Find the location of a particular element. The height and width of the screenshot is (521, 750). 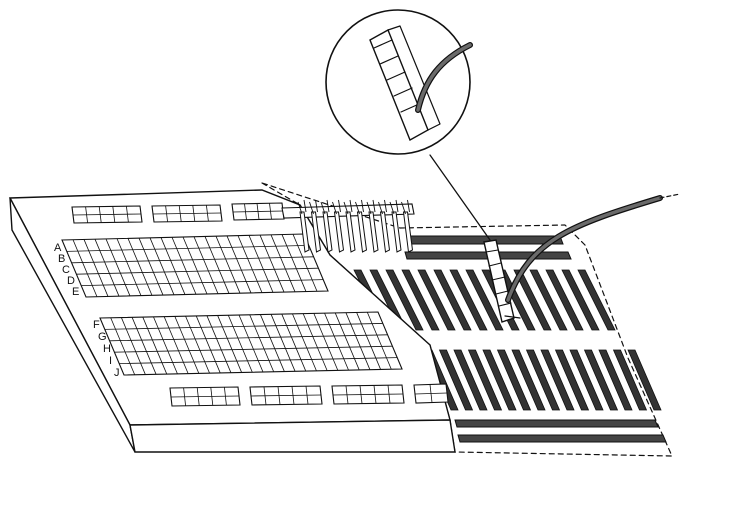

callout-leader-line is located at coordinates (460, 197).